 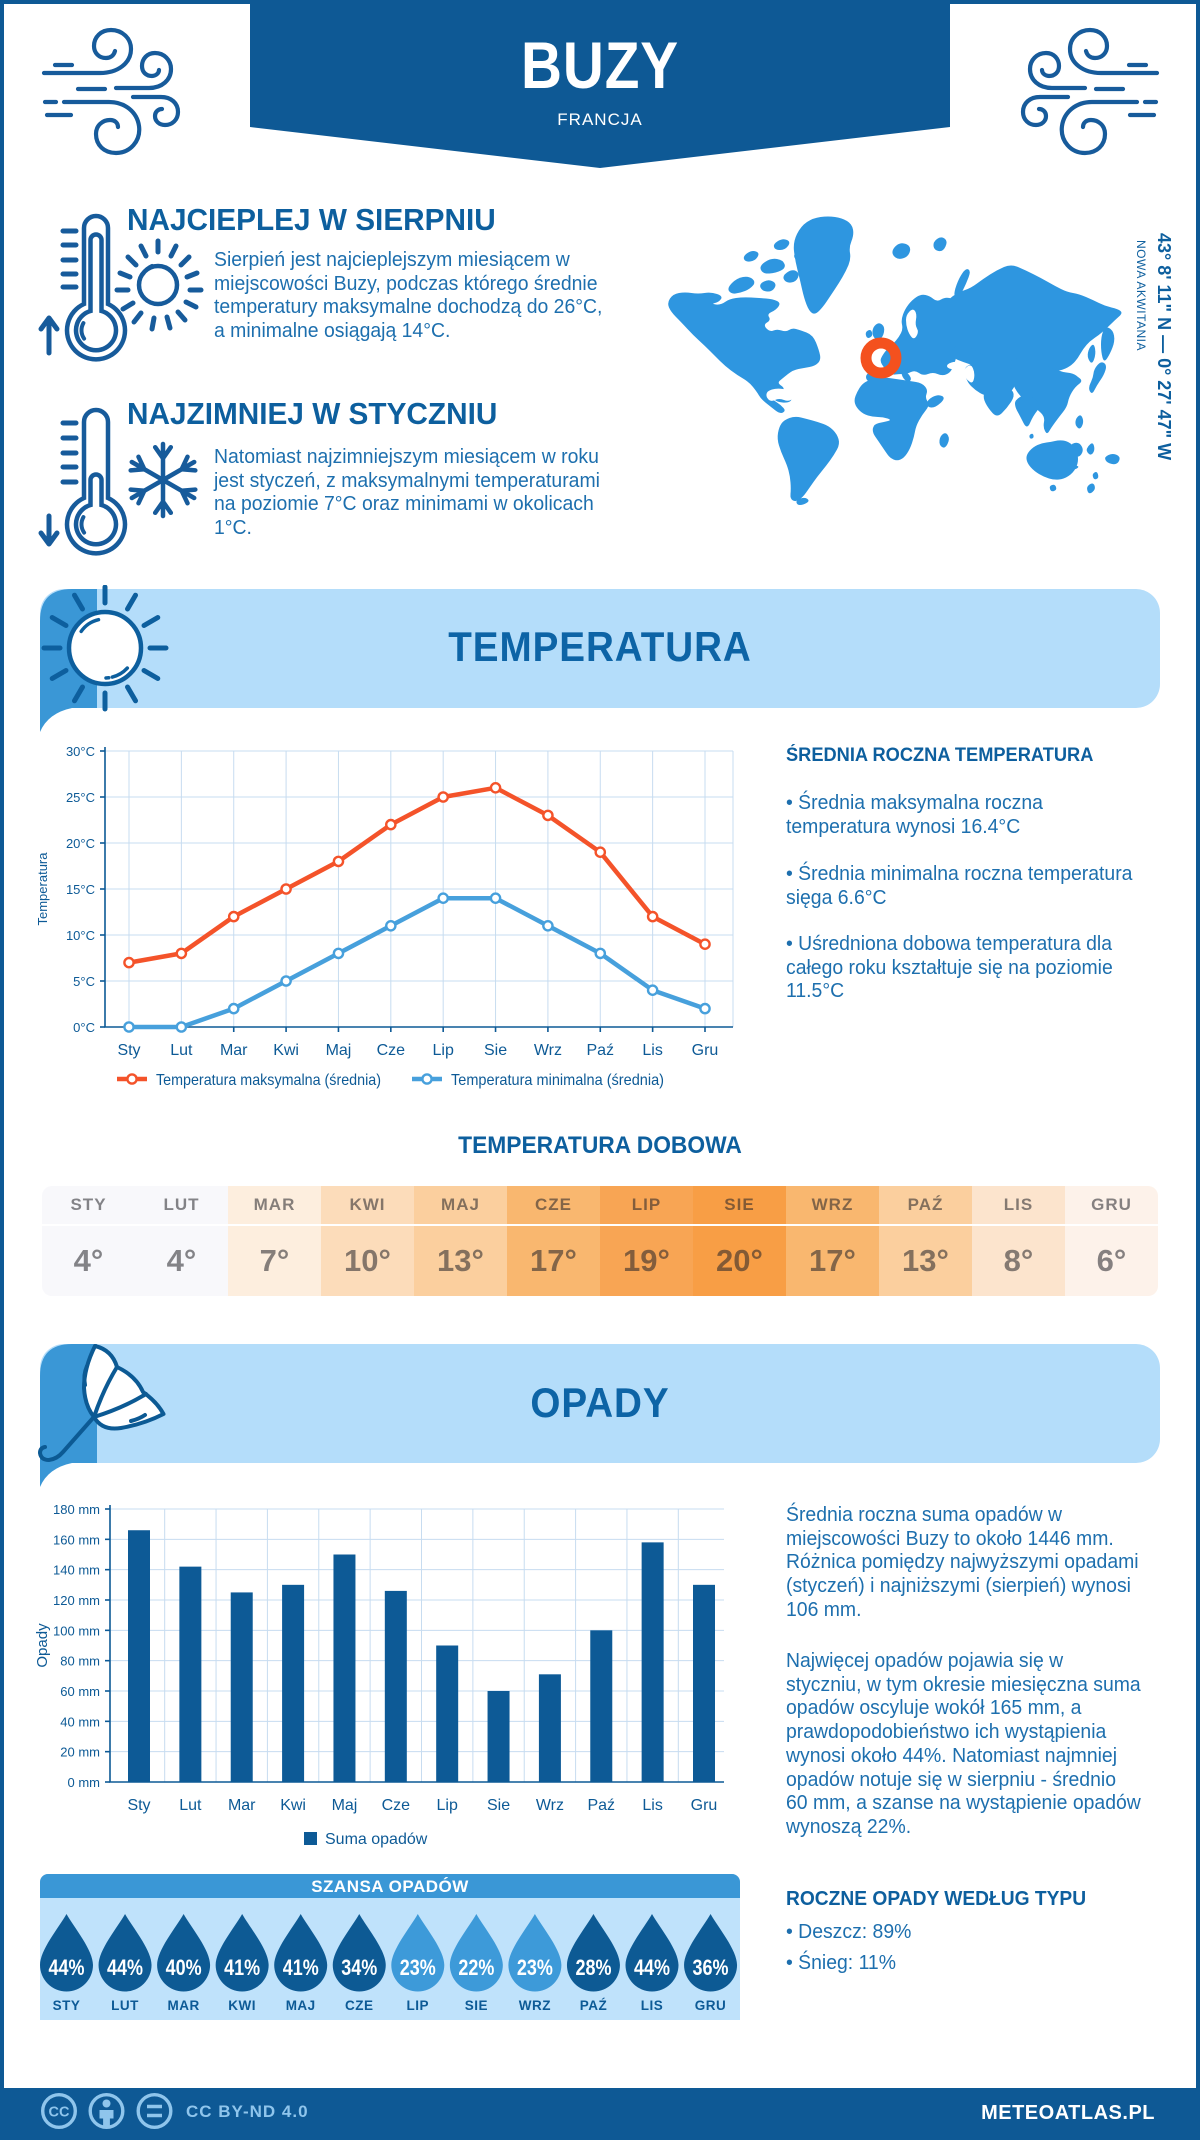 What do you see at coordinates (80, 1661) in the screenshot?
I see `svg-text: 80 mm` at bounding box center [80, 1661].